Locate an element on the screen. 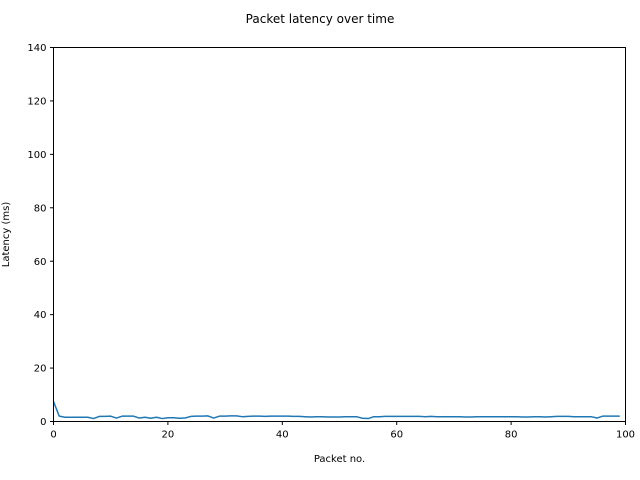 The width and height of the screenshot is (640, 480). chart-title: Packet latency over time is located at coordinates (320, 19).